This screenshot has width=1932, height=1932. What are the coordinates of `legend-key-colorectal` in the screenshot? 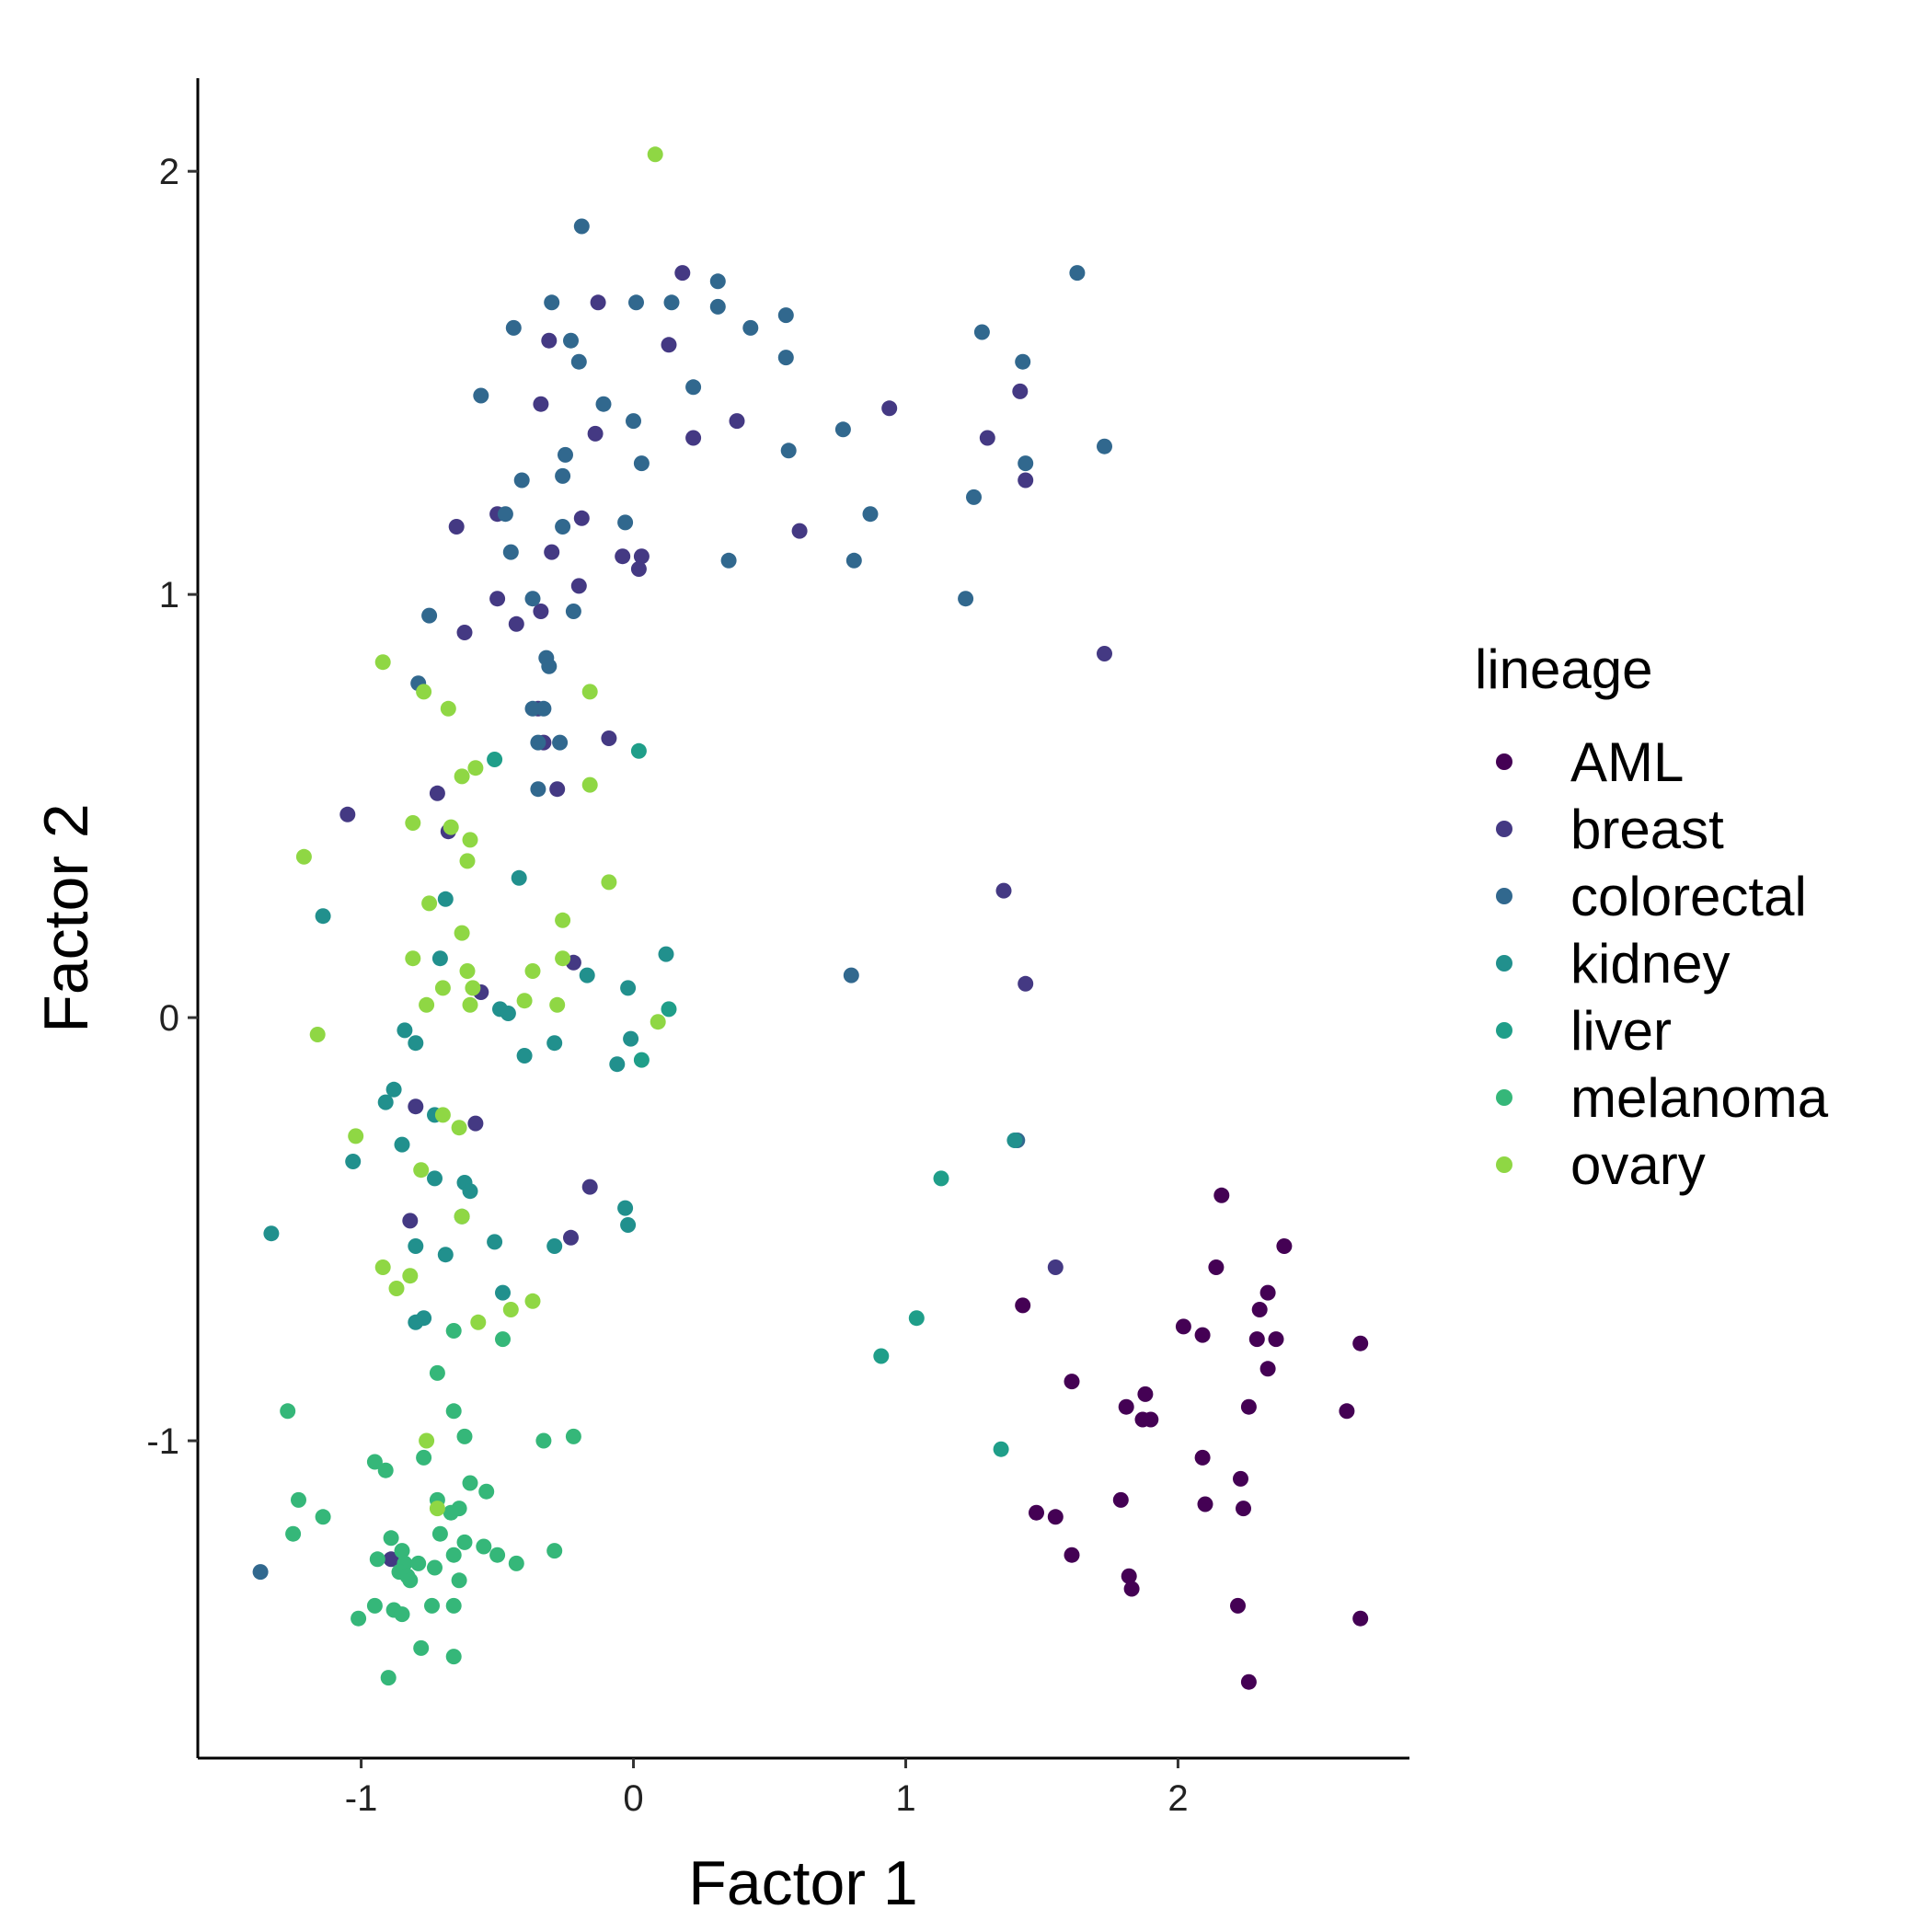 It's located at (1504, 896).